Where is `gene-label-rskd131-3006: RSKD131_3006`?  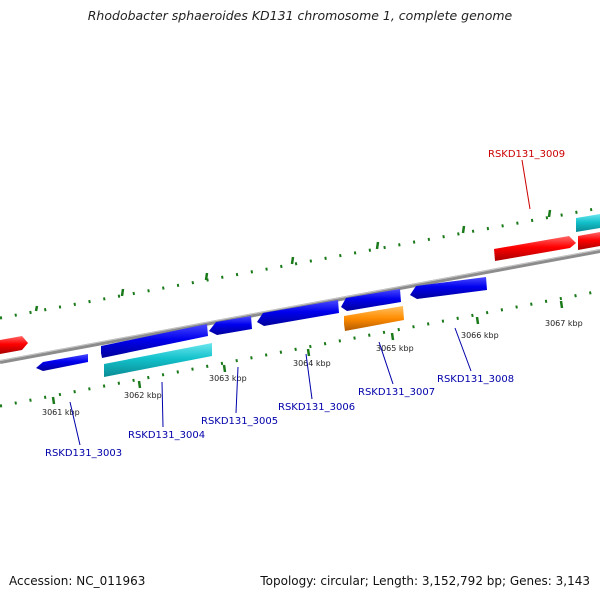
gene-label-rskd131-3006: RSKD131_3006 is located at coordinates (316, 407).